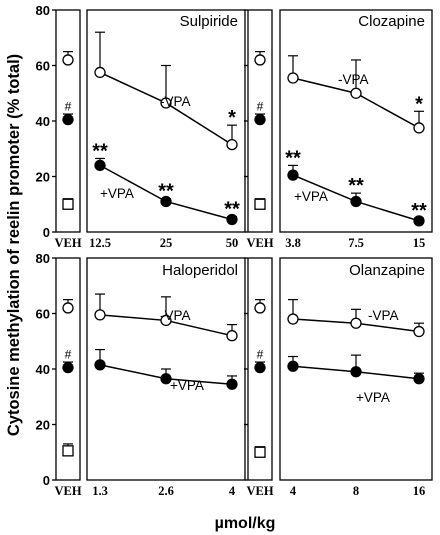 This screenshot has height=535, width=440. Describe the element at coordinates (391, 21) in the screenshot. I see `panel-title: Clozapine` at that location.